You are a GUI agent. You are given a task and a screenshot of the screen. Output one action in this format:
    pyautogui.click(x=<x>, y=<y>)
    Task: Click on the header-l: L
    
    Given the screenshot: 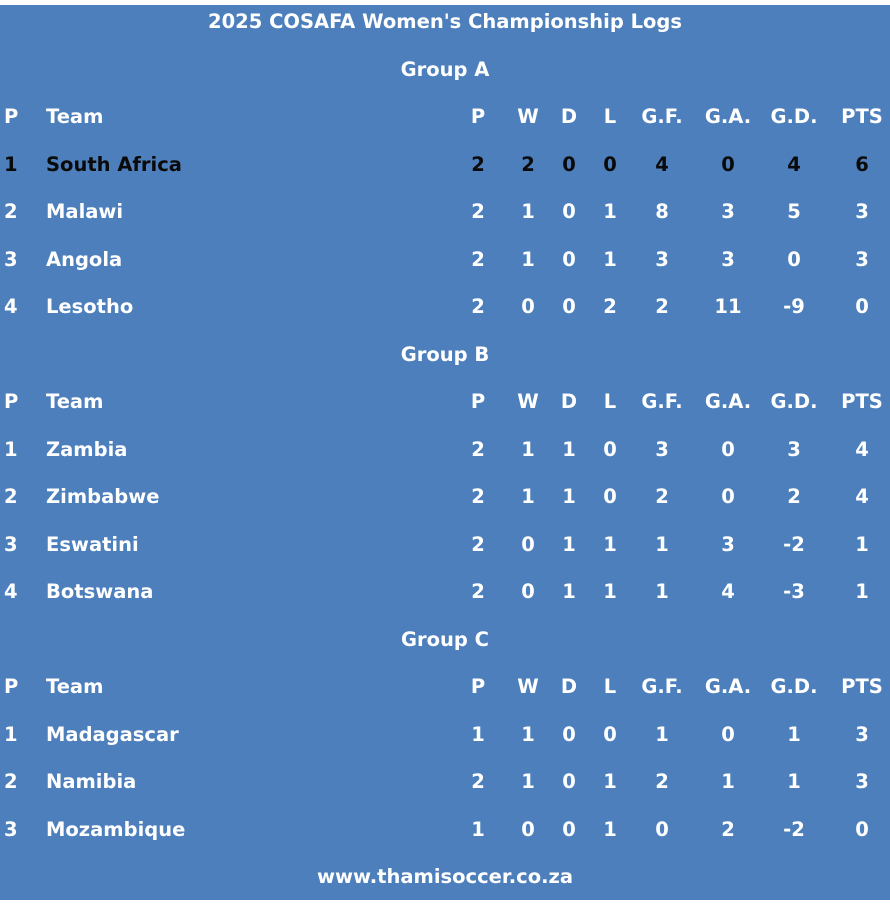 What is the action you would take?
    pyautogui.click(x=610, y=117)
    